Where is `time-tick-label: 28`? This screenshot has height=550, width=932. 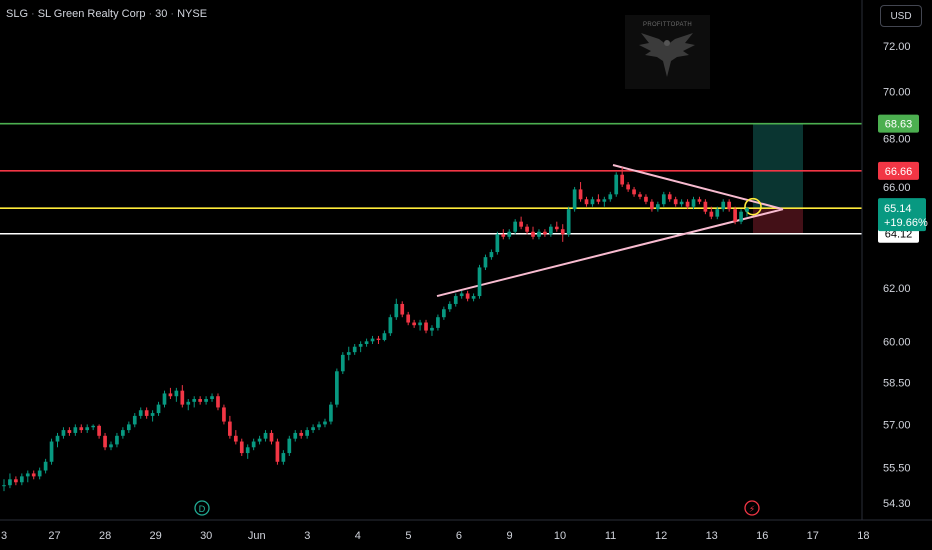 time-tick-label: 28 is located at coordinates (105, 536).